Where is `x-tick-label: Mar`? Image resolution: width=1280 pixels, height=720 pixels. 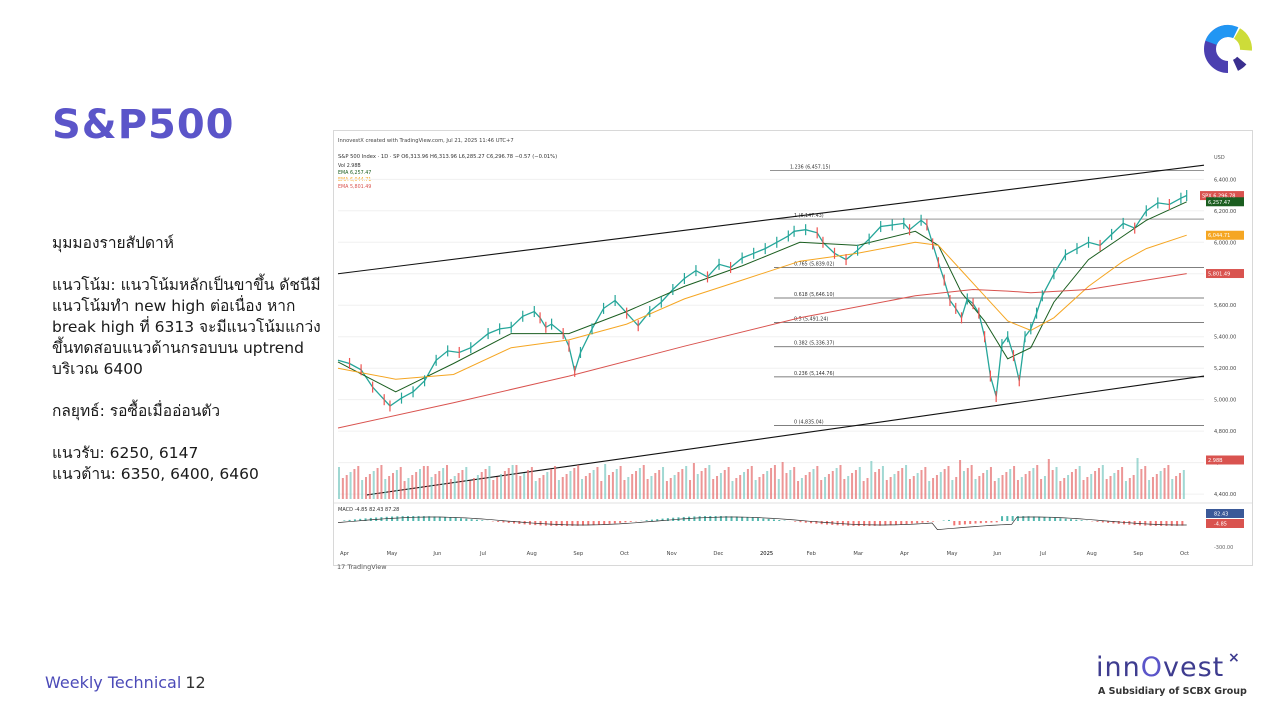 x-tick-label: Mar is located at coordinates (858, 554).